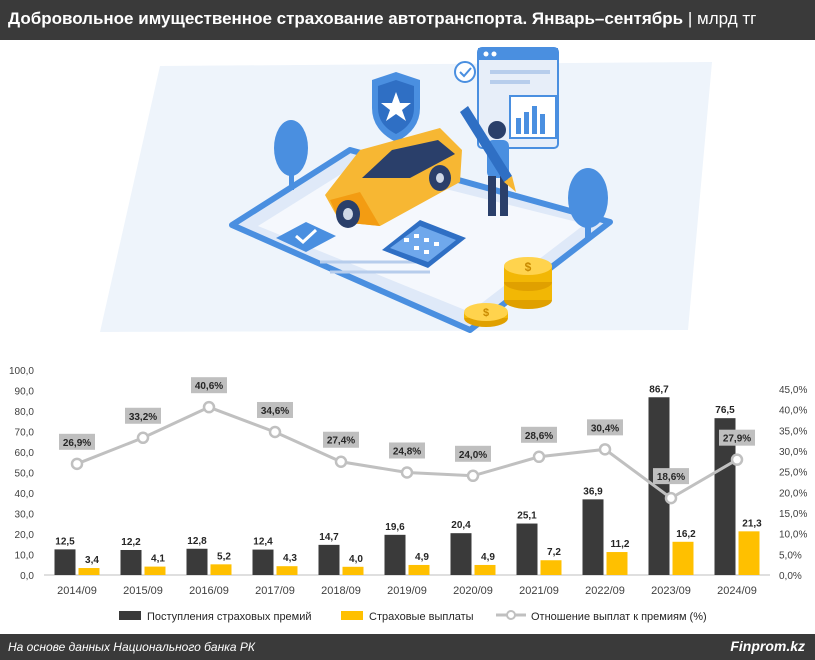 The width and height of the screenshot is (815, 660). What do you see at coordinates (65, 541) in the screenshot?
I see `data-label-premiums: 12,5` at bounding box center [65, 541].